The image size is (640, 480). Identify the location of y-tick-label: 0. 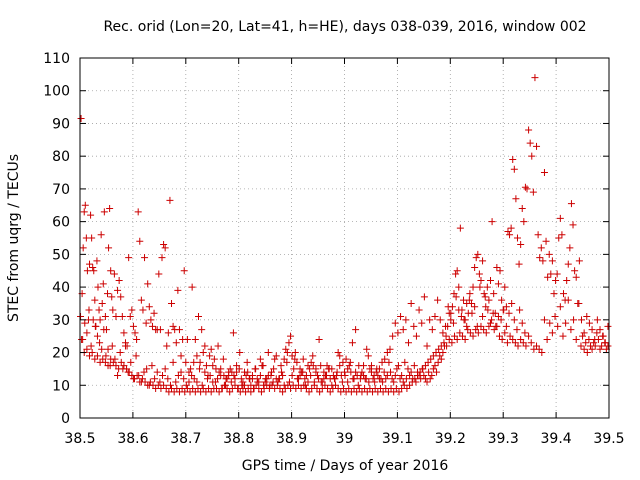
(65, 419).